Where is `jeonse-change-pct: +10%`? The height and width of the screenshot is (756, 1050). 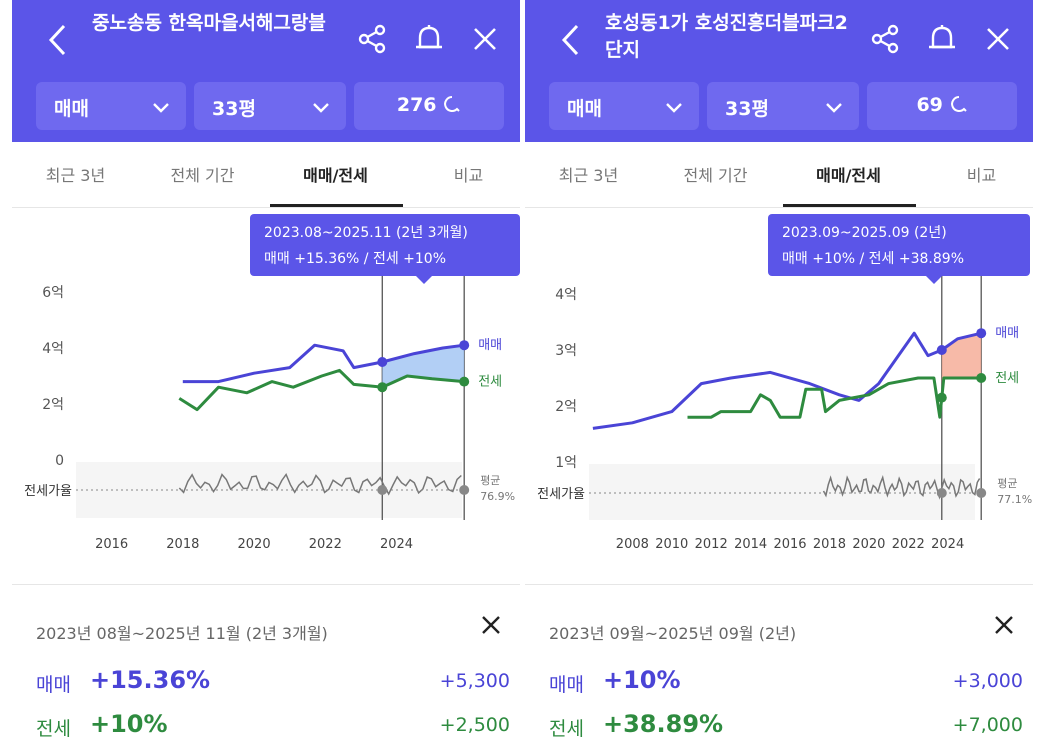
jeonse-change-pct: +10% is located at coordinates (129, 724).